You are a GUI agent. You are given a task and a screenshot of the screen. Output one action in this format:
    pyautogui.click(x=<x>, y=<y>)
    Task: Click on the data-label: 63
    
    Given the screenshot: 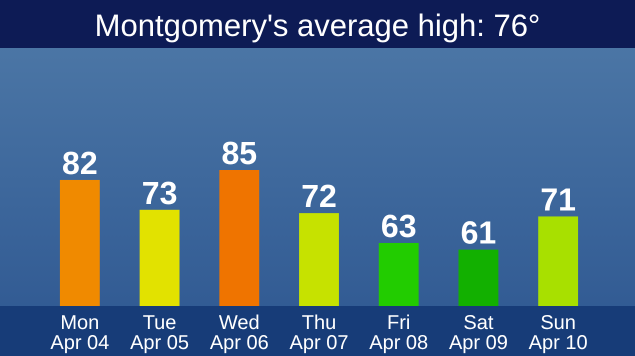 What is the action you would take?
    pyautogui.click(x=398, y=226)
    